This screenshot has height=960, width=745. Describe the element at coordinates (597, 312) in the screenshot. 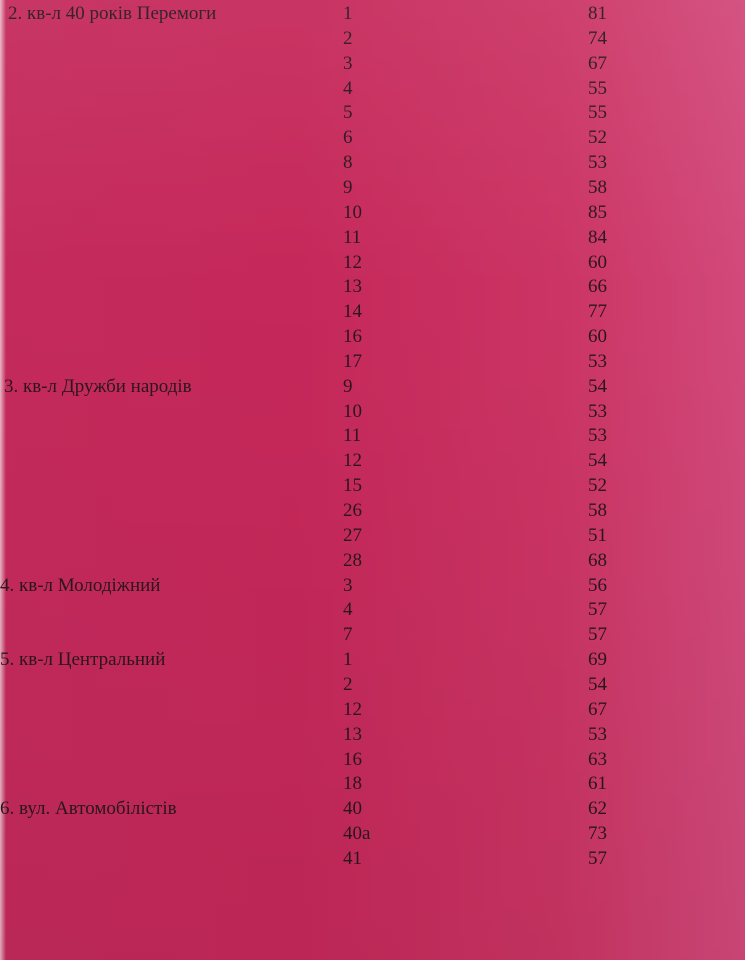

I see `value: 77` at that location.